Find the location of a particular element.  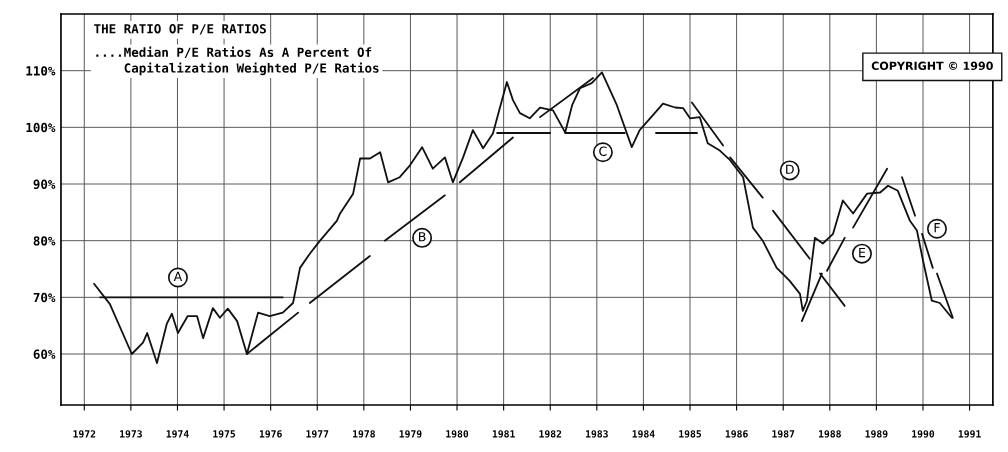

y-tick-label: 70% is located at coordinates (44, 297).